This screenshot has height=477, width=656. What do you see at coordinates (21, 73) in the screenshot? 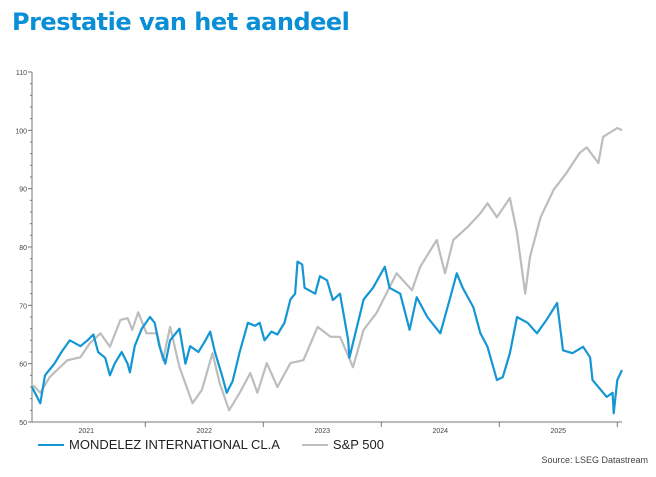
I see `y-tick-label: 110` at bounding box center [21, 73].